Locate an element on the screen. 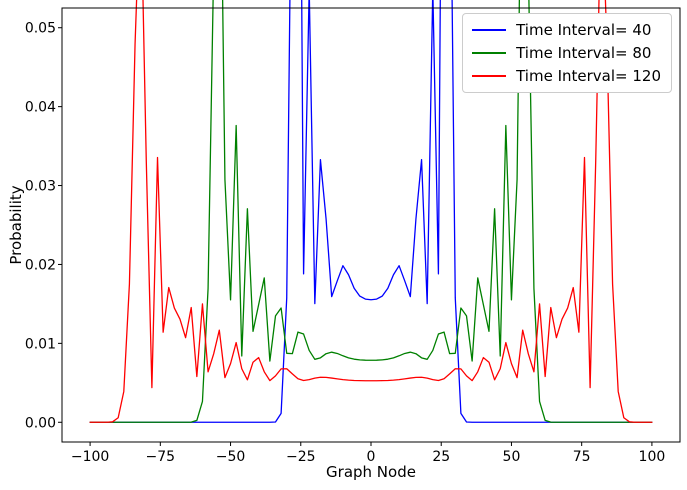  legend-entry: Time Interval= 80 is located at coordinates (566, 53).